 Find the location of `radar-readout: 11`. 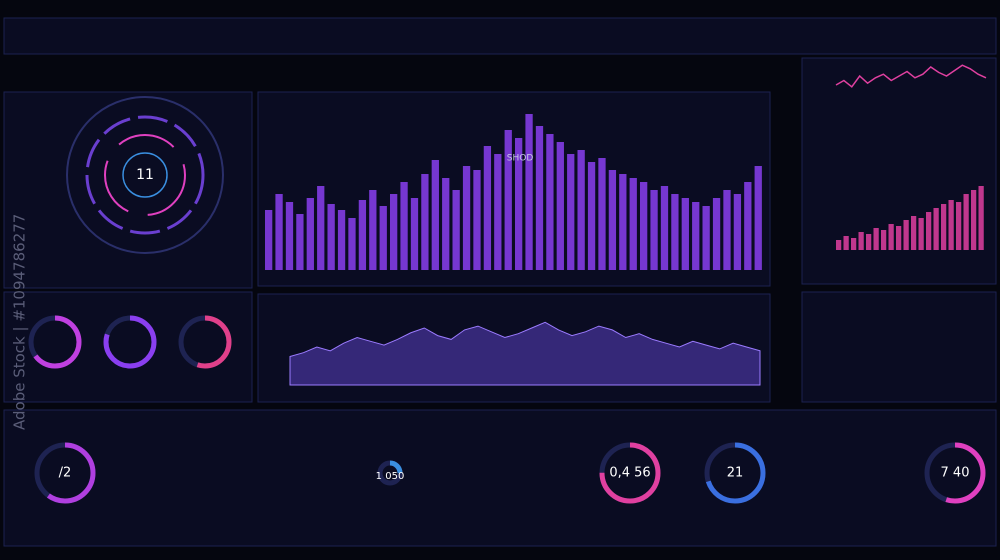

radar-readout: 11 is located at coordinates (145, 175).